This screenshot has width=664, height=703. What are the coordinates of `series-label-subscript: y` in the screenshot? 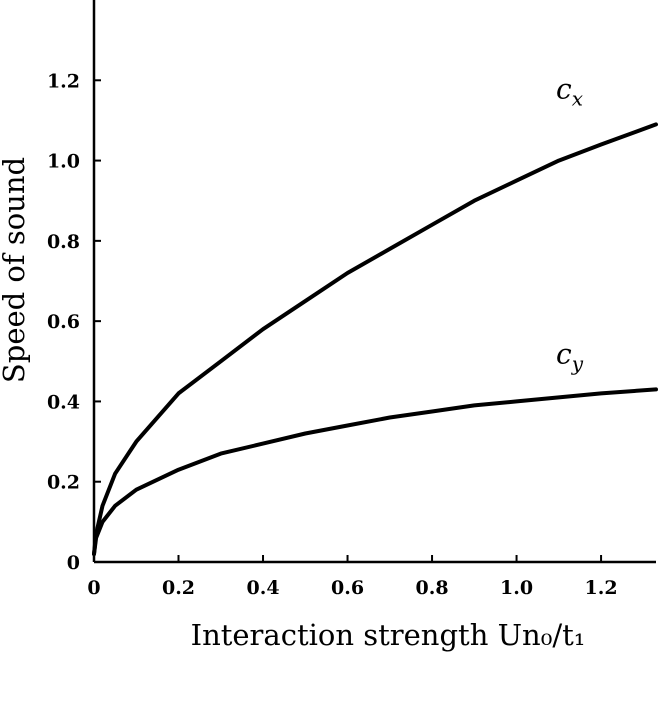 It's located at (577, 363).